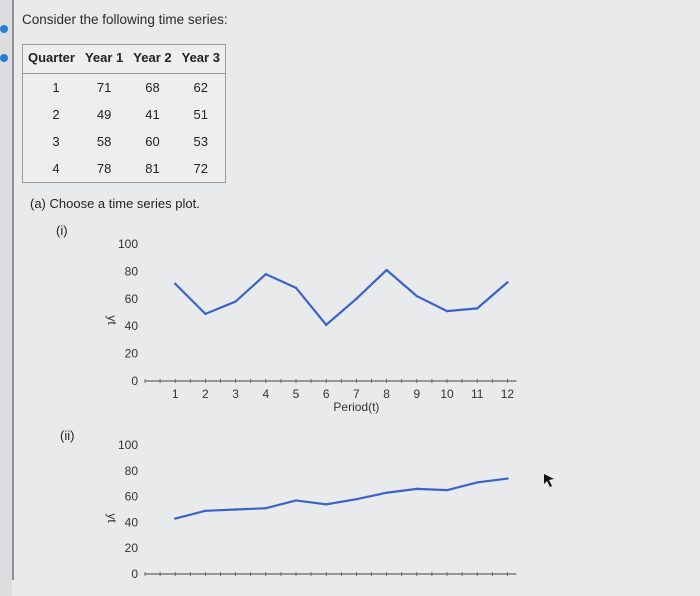  Describe the element at coordinates (56, 141) in the screenshot. I see `table-cell: 3` at that location.